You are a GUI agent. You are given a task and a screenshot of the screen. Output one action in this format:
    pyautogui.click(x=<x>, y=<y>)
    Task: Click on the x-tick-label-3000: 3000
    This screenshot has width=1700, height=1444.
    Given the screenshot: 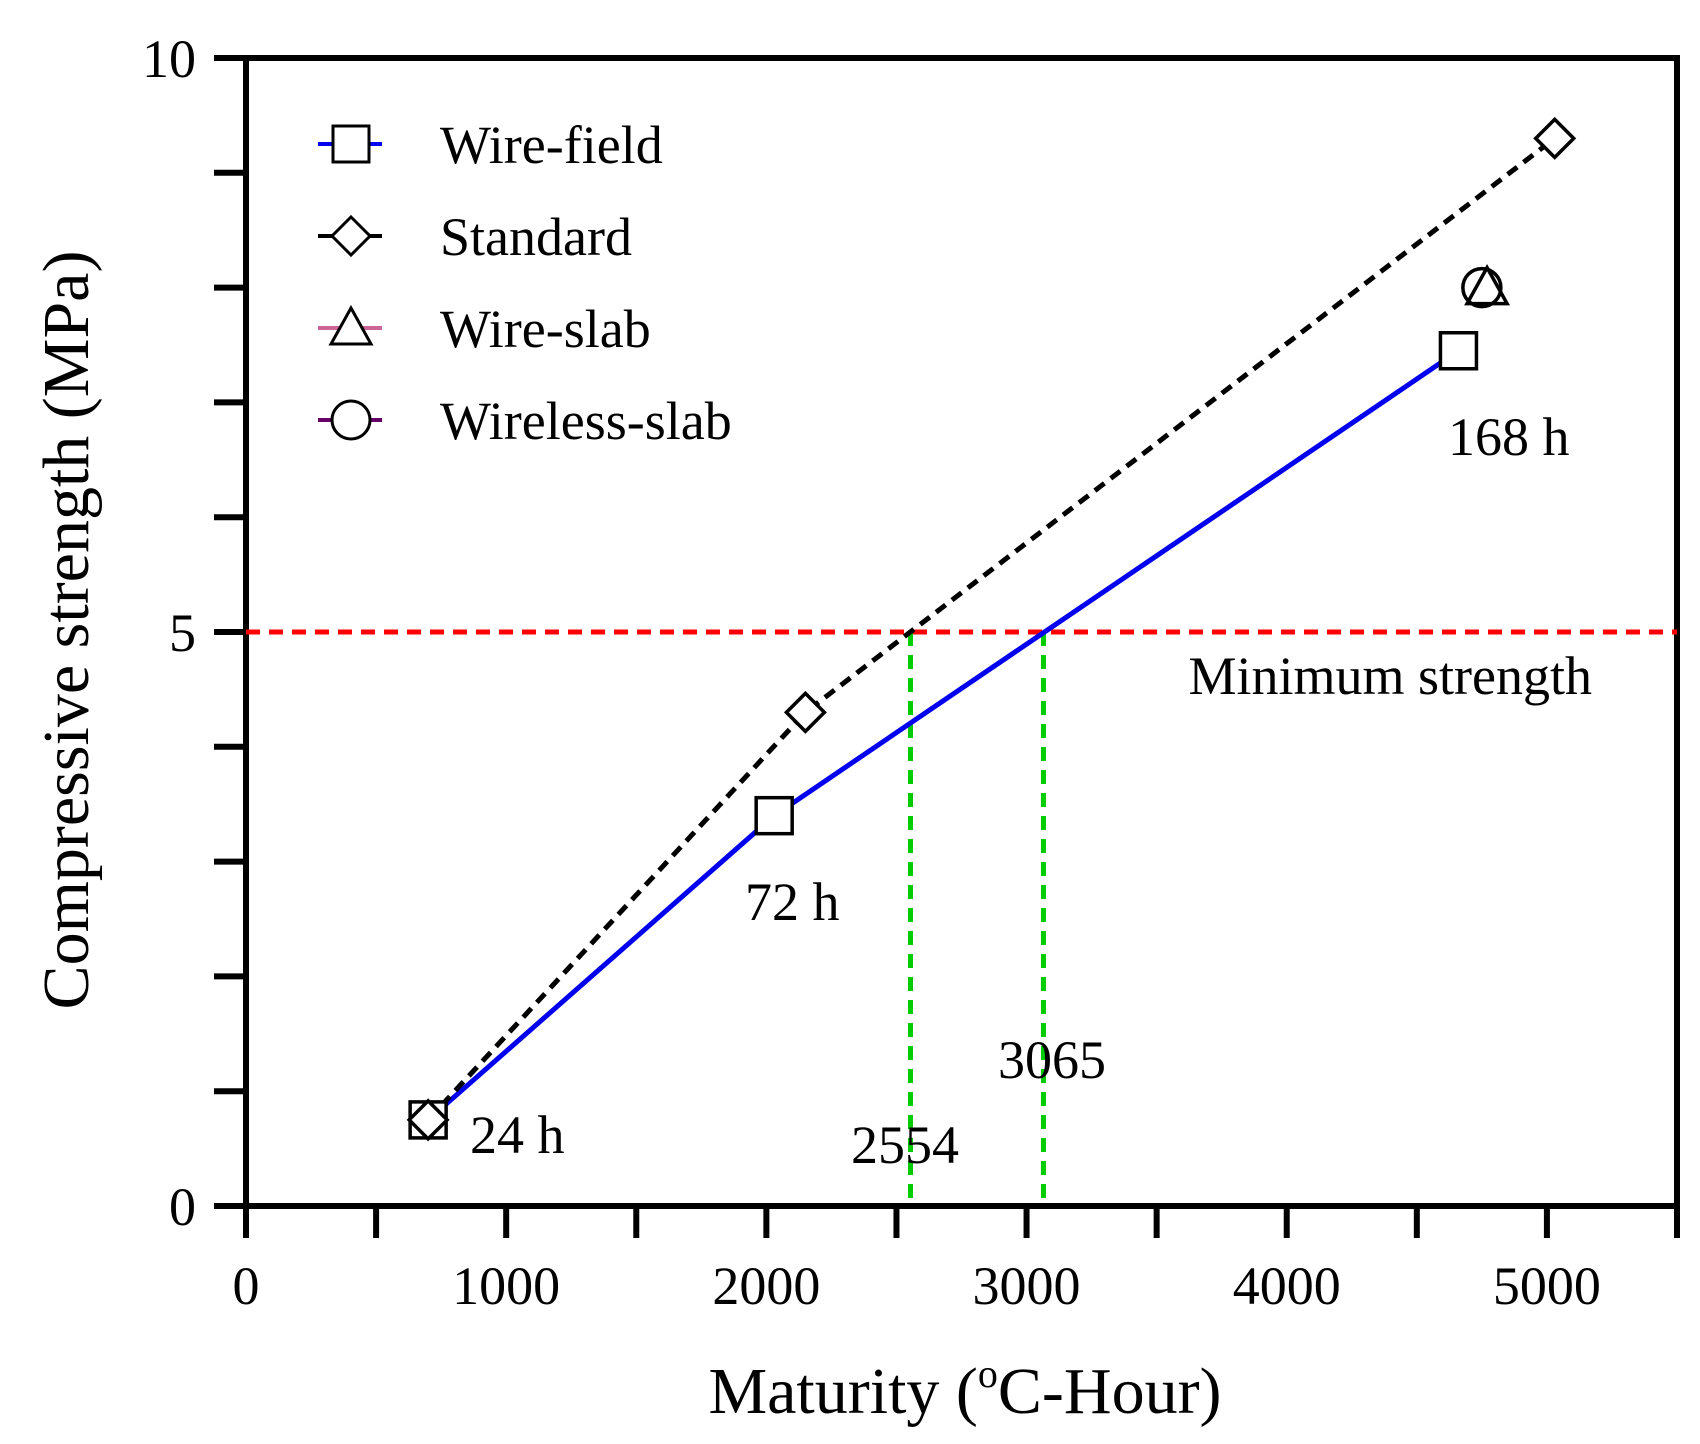 What is the action you would take?
    pyautogui.click(x=1027, y=1286)
    